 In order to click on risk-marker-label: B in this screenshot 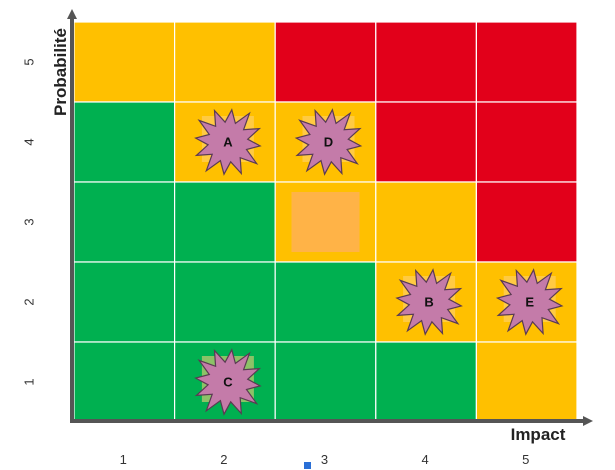, I will do `click(428, 301)`.